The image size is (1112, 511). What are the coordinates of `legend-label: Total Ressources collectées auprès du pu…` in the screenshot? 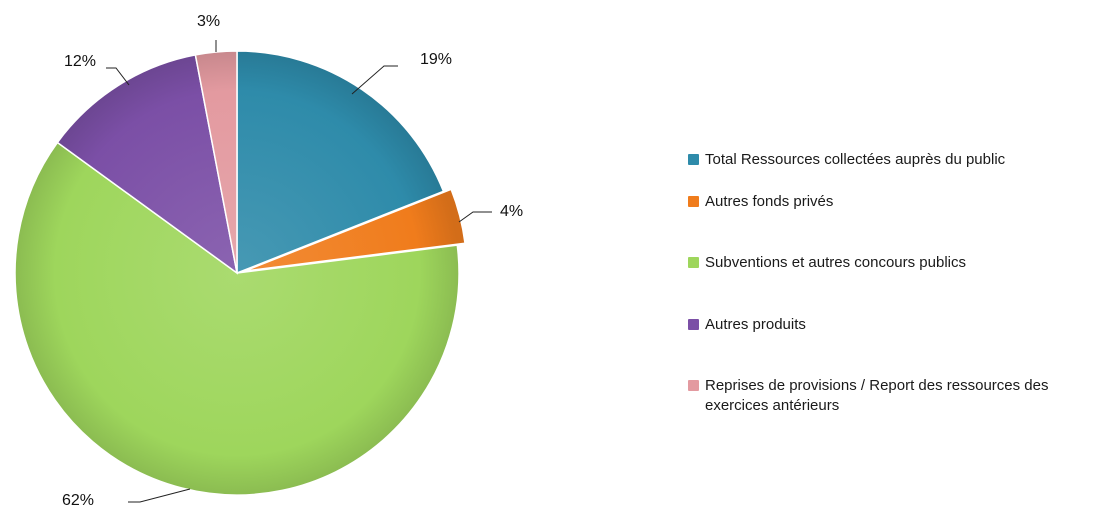 It's located at (855, 159).